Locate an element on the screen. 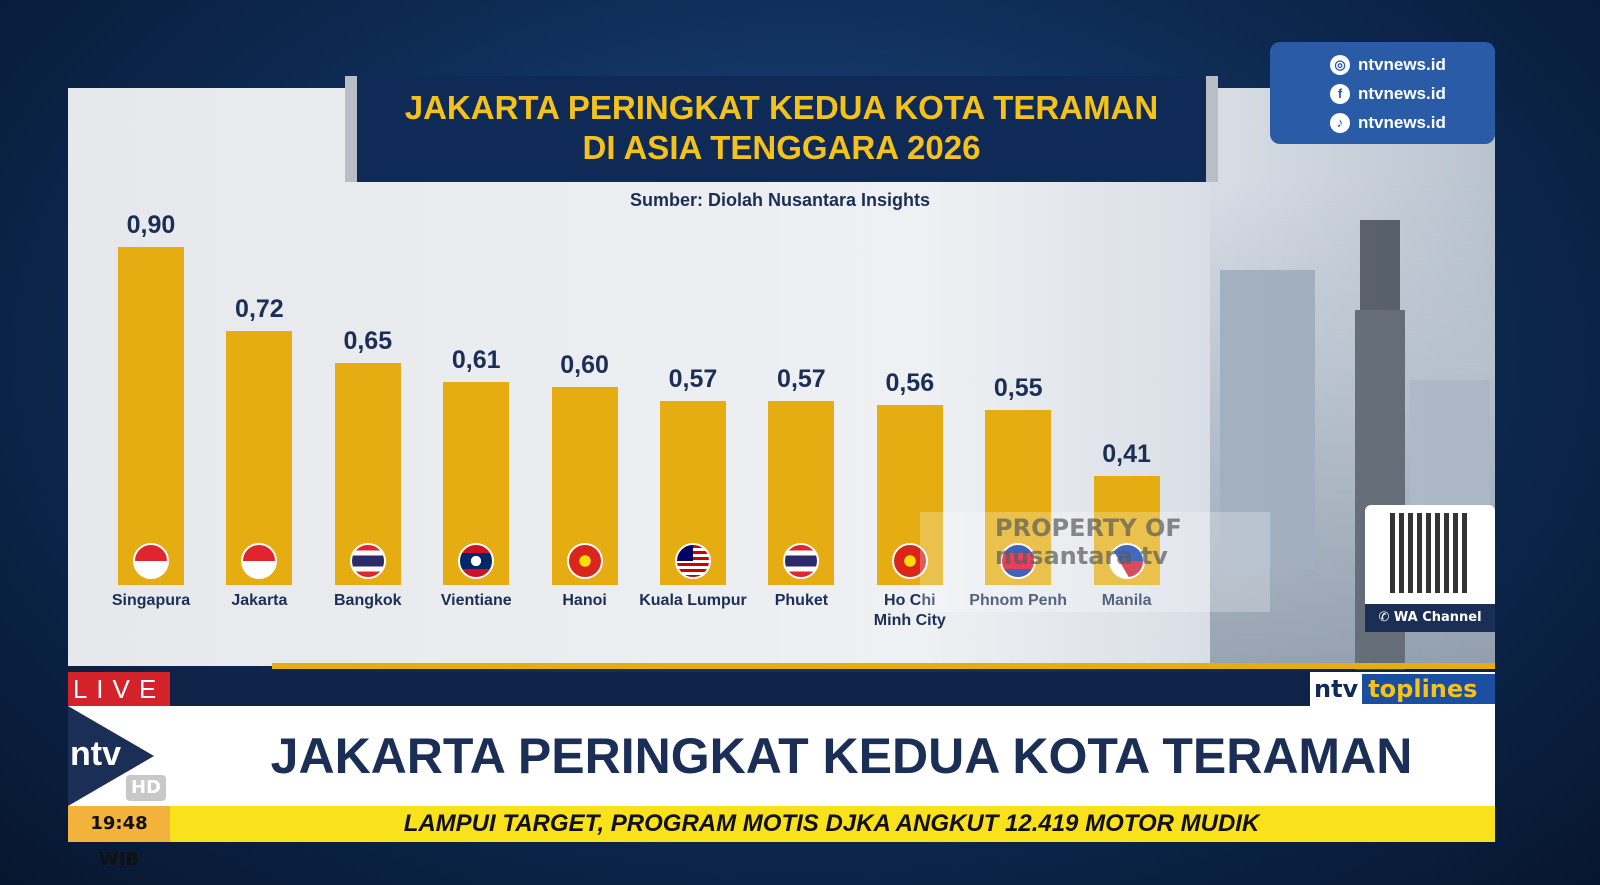 The height and width of the screenshot is (885, 1600). facebook-handle: ntvnews.id is located at coordinates (1402, 93).